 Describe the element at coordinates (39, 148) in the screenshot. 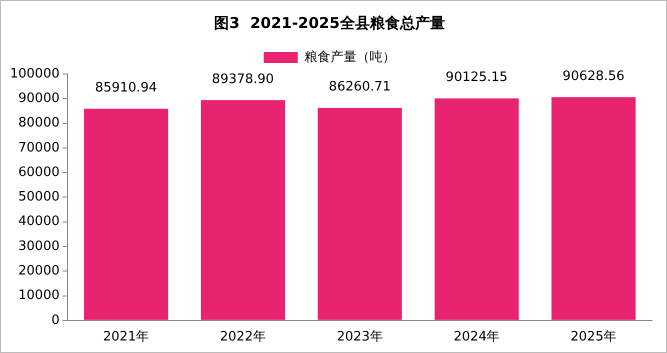

I see `y-tick-label: 70000` at that location.